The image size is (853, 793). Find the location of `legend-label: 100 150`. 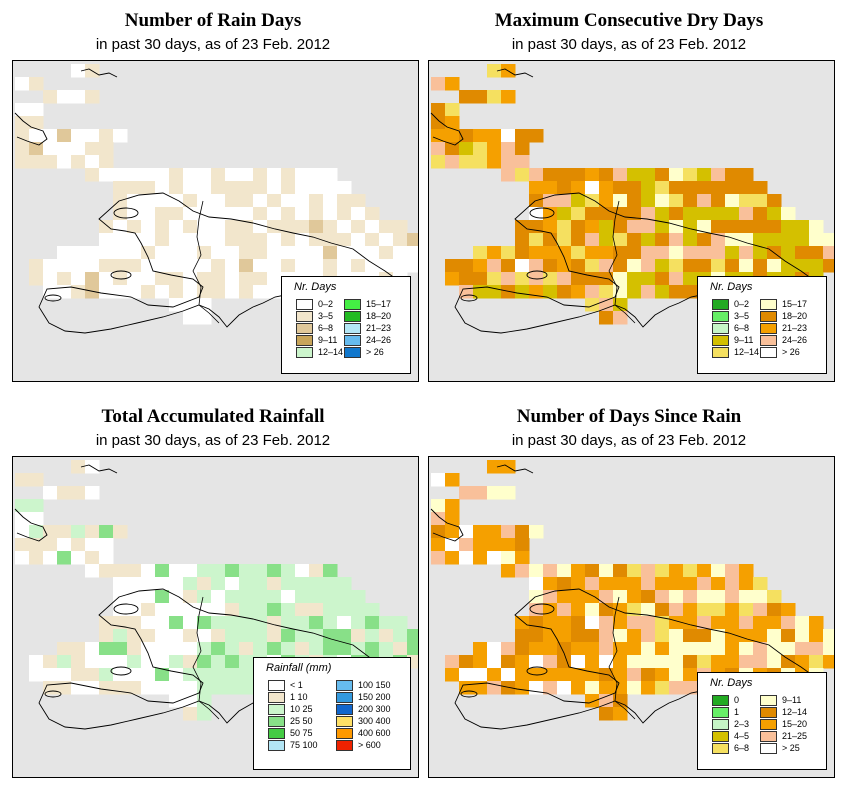

legend-label: 100 150 is located at coordinates (374, 685).